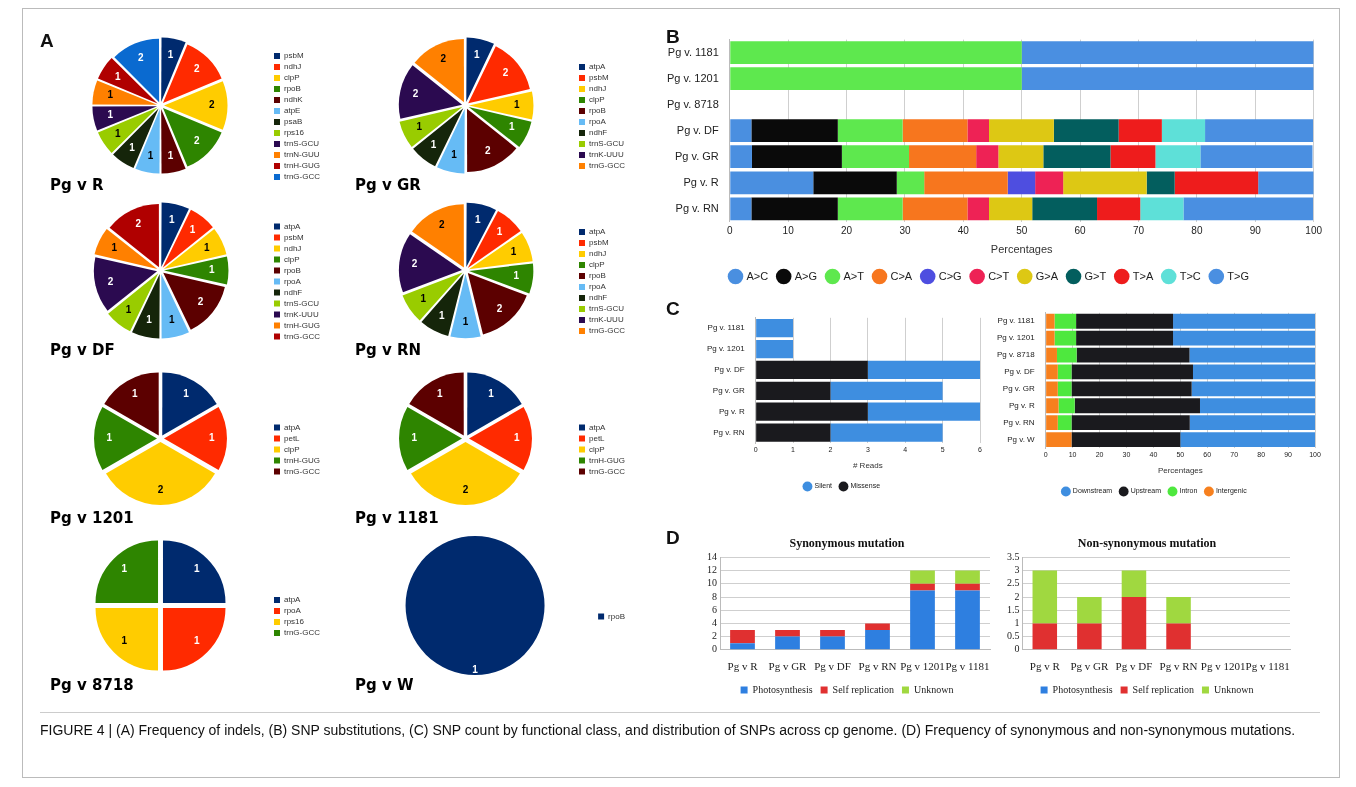 Image resolution: width=1356 pixels, height=787 pixels. What do you see at coordinates (1178, 666) in the screenshot?
I see `x-tick-label: Pg v RN` at bounding box center [1178, 666].